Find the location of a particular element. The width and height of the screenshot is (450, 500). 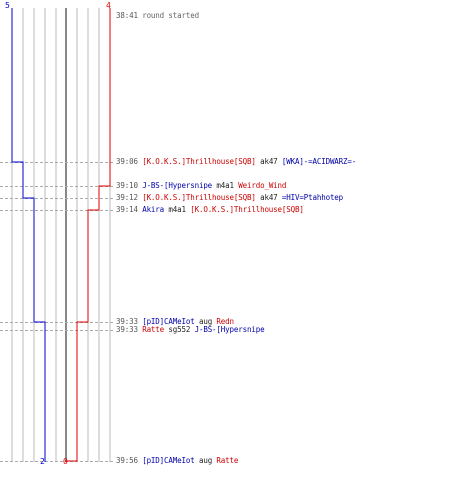

weapon-name: sg552 is located at coordinates (179, 329).